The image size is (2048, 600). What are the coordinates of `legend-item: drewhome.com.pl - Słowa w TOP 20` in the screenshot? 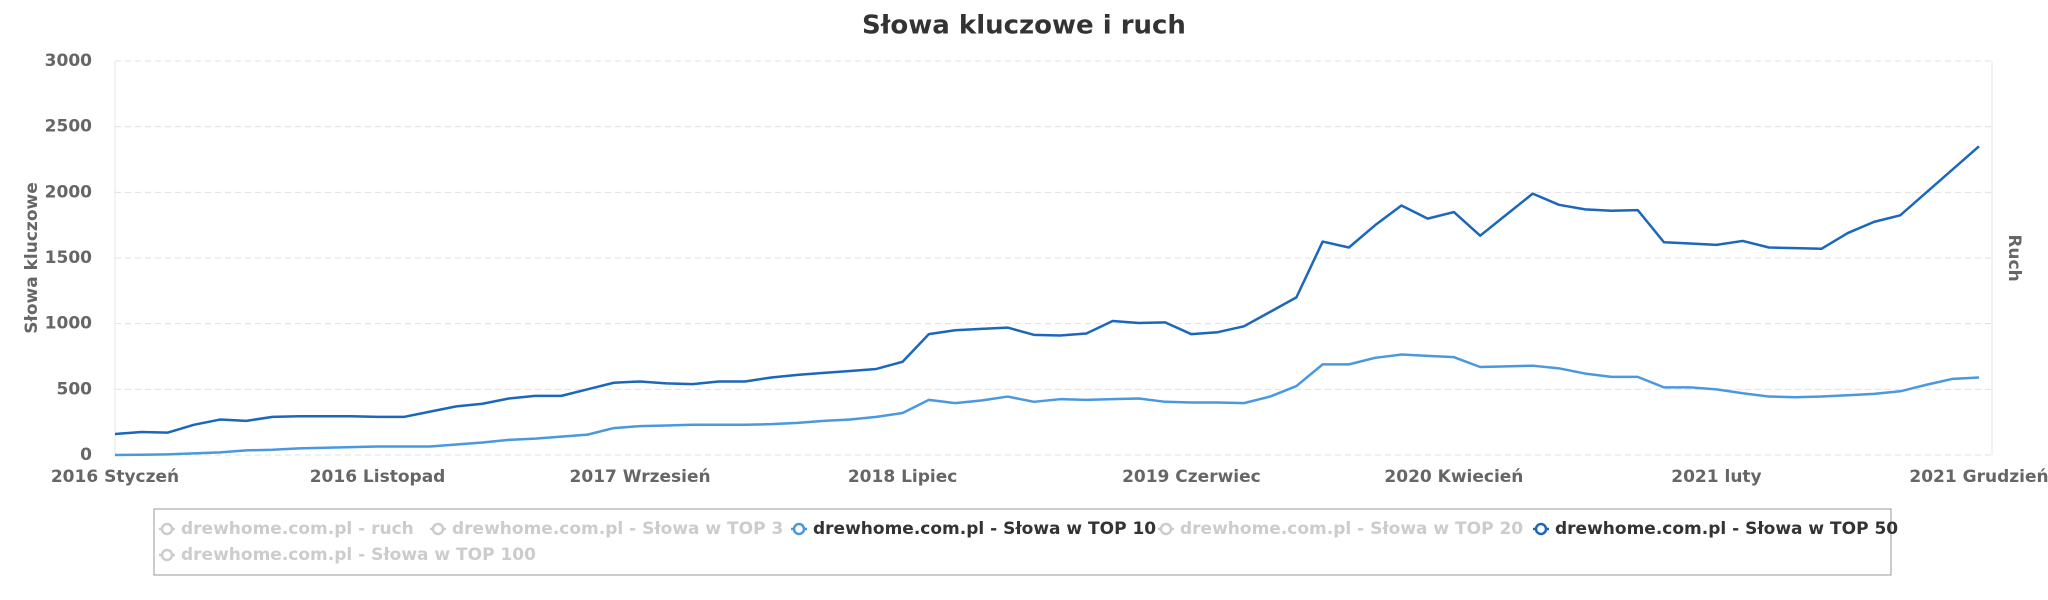 It's located at (1351, 529).